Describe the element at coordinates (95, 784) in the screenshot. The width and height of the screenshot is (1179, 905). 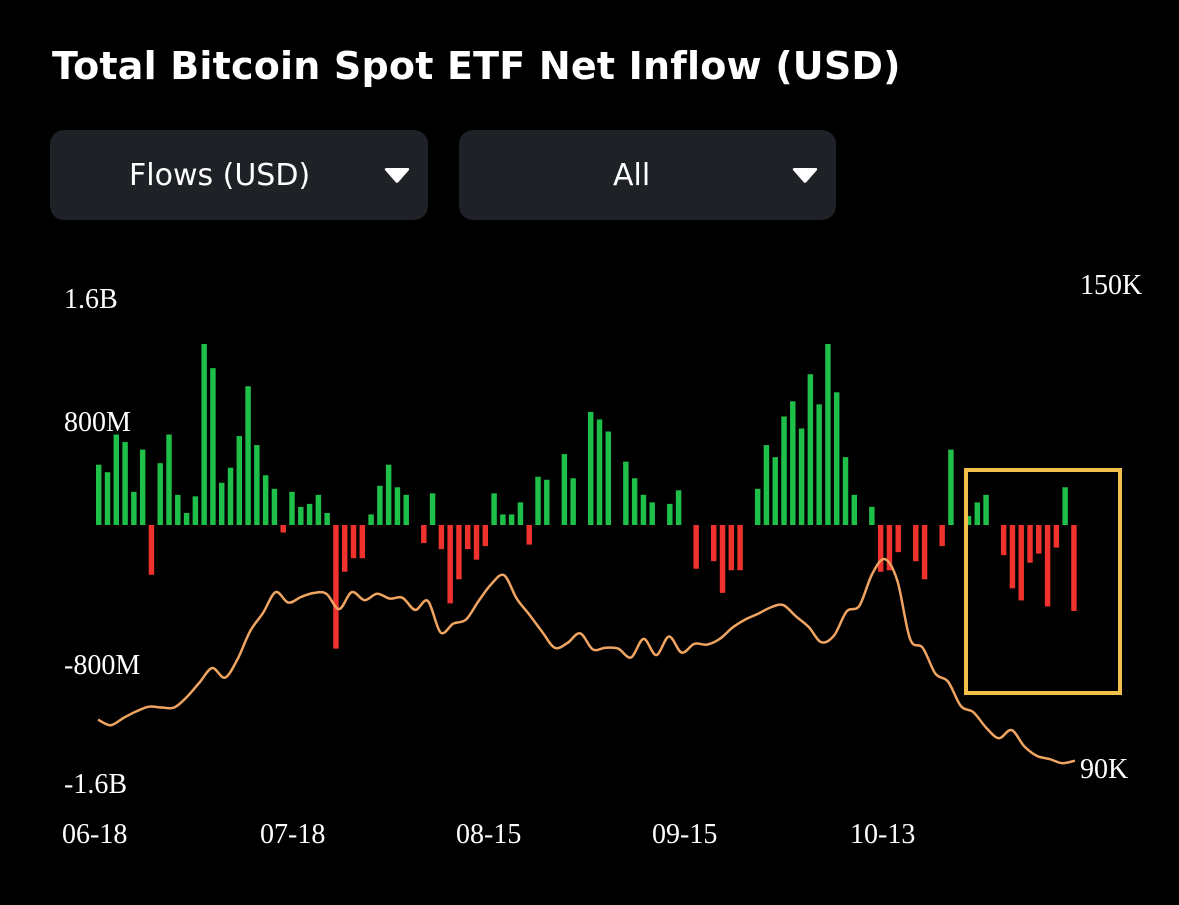
I see `left-tick-label: -1.6B` at that location.